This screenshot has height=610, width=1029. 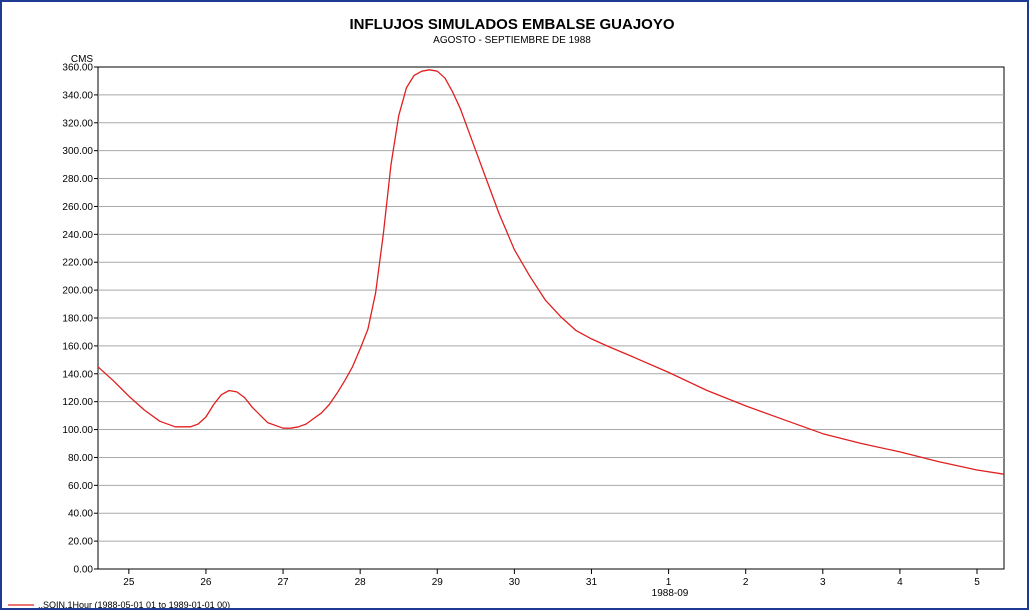 I want to click on y-tick-label: 160.00, so click(x=77, y=346).